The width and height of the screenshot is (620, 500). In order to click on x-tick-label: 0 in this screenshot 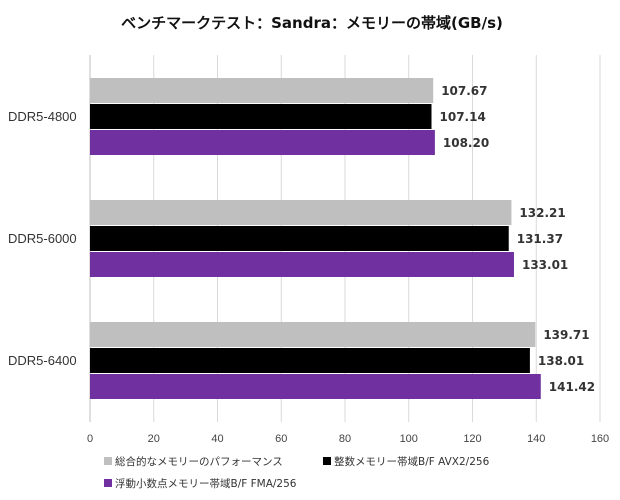, I will do `click(90, 439)`.